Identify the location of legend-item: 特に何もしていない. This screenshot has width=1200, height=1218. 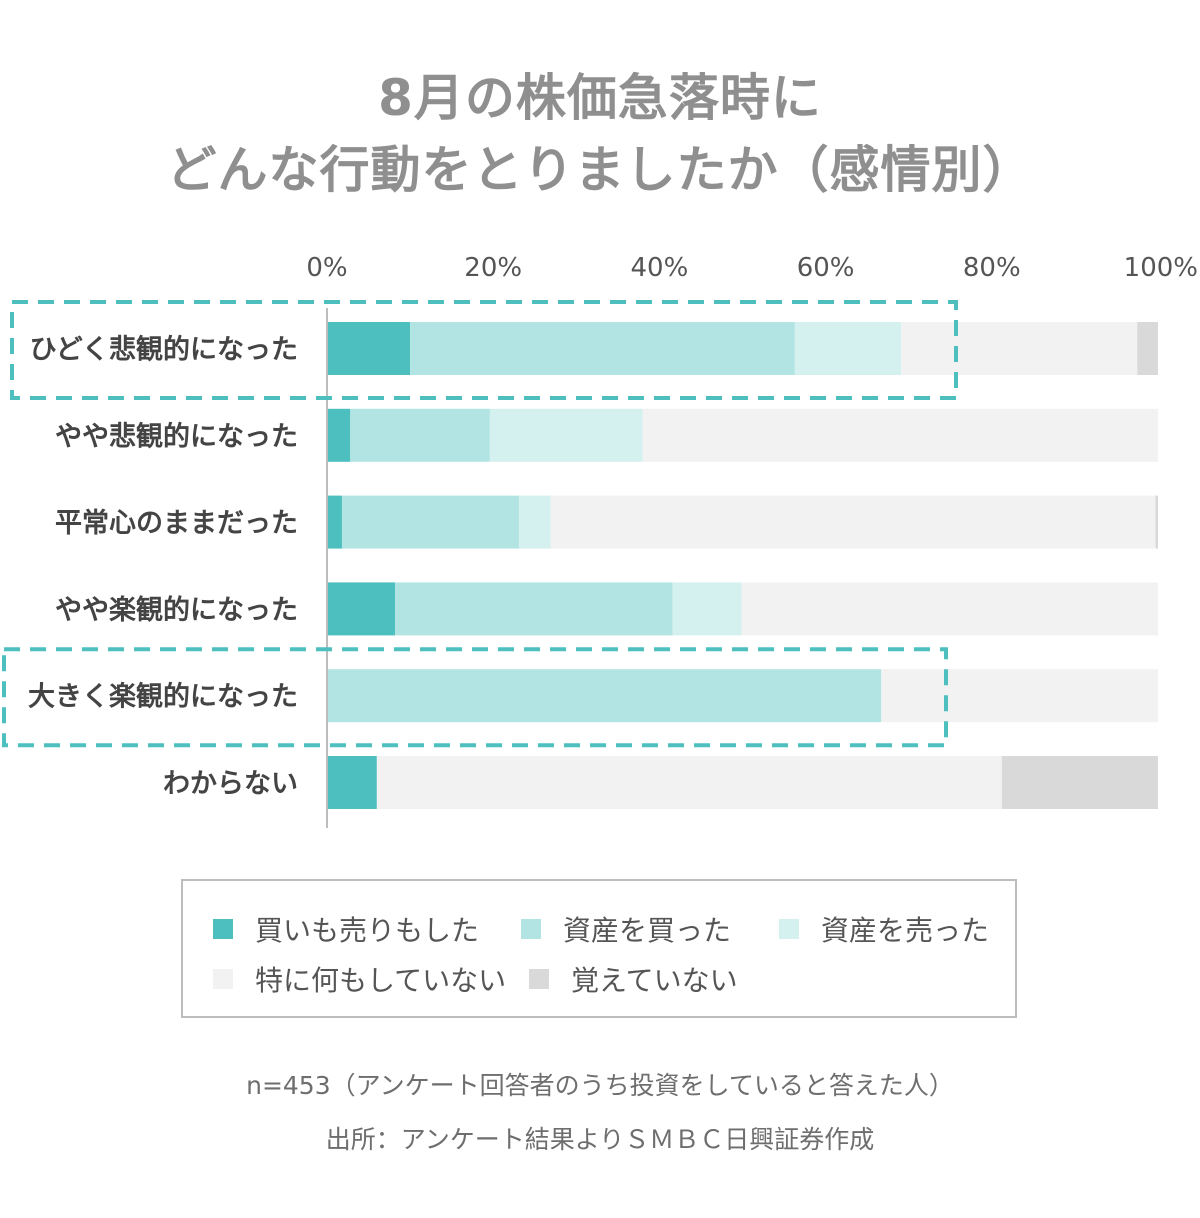
(359, 979).